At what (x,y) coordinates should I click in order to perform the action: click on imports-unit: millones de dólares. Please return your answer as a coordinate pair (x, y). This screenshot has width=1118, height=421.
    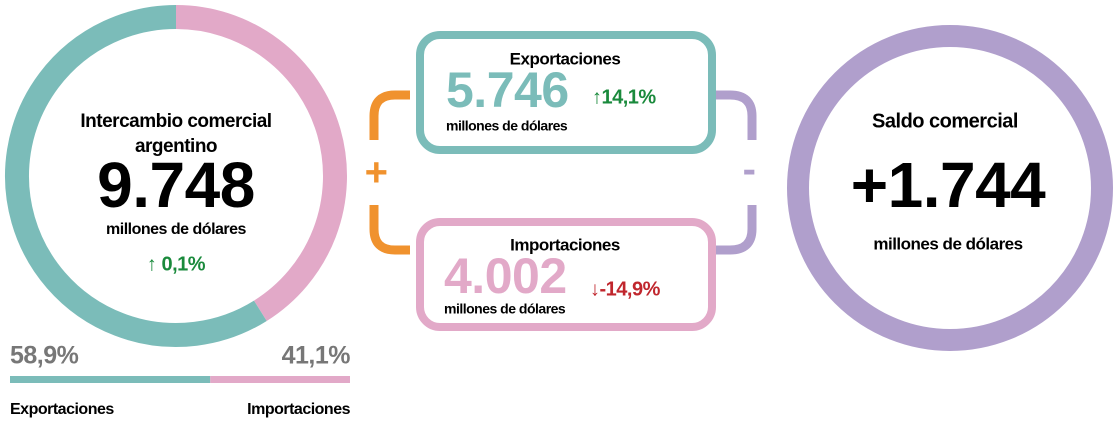
    Looking at the image, I should click on (505, 309).